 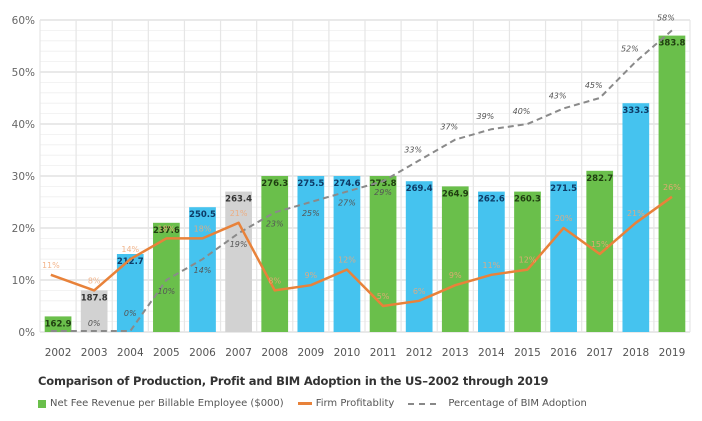 I want to click on bim-value-label: 10%, so click(x=166, y=291).